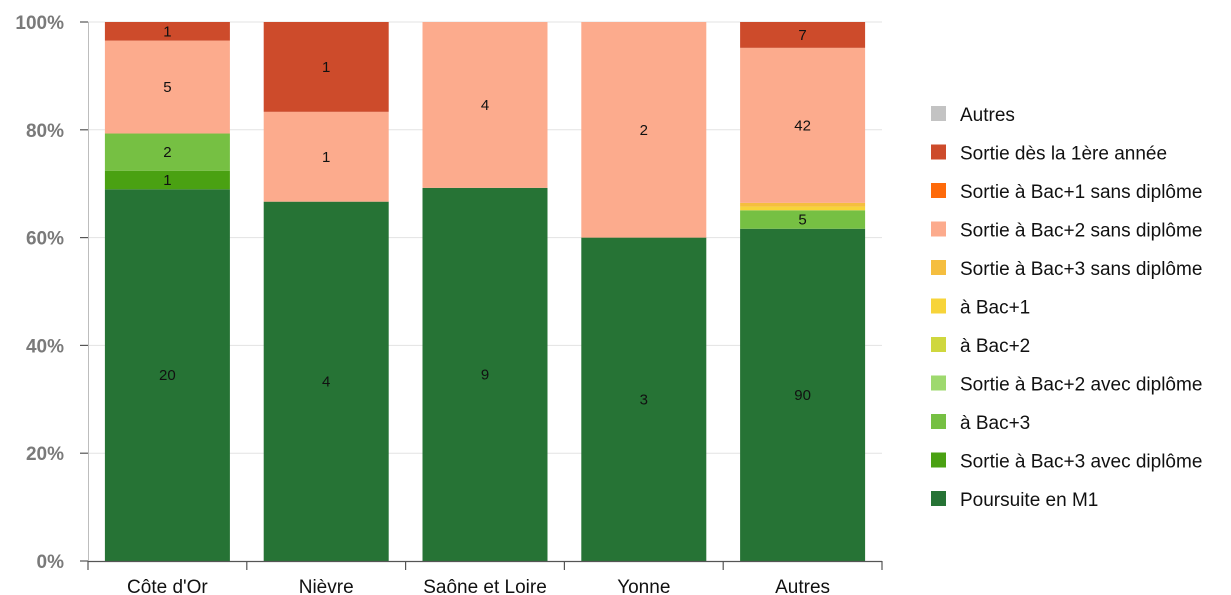 The image size is (1231, 595). Describe the element at coordinates (45, 454) in the screenshot. I see `y-tick-label: 20%` at that location.